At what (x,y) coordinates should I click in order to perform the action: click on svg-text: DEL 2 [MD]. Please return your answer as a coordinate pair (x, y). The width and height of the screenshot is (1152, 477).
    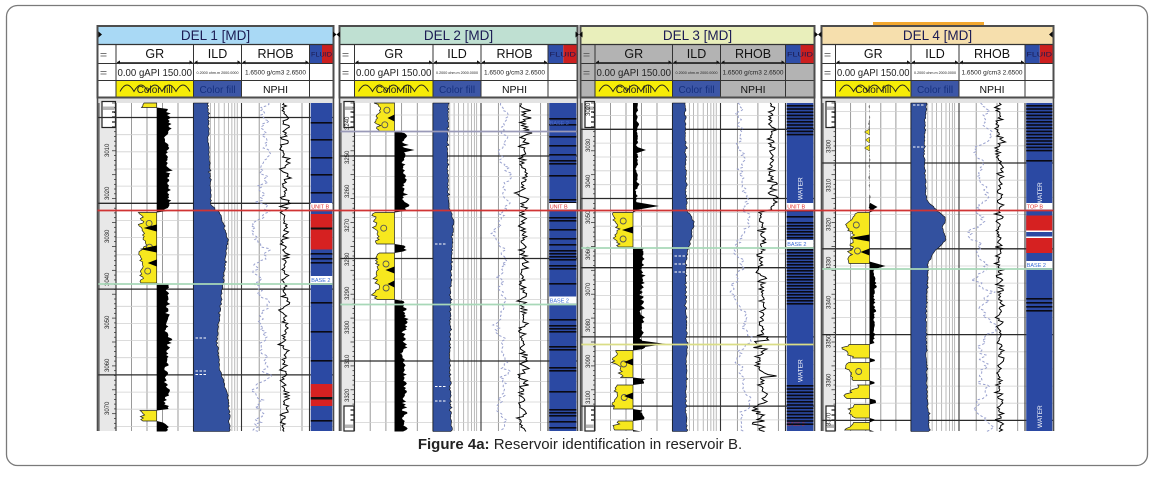
    Looking at the image, I should click on (458, 35).